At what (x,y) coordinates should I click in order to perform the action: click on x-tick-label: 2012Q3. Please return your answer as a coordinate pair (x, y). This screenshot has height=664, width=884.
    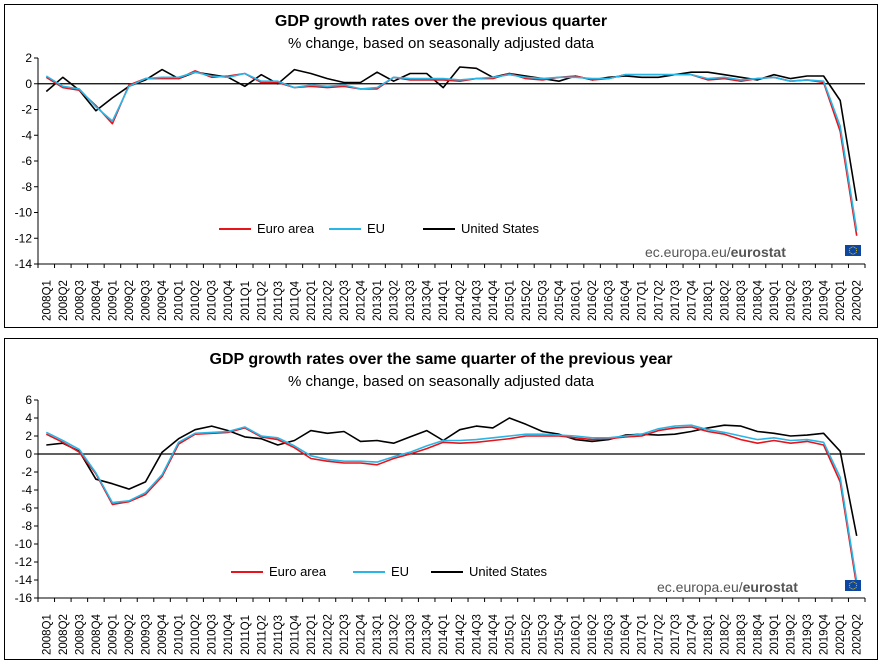
    Looking at the image, I should click on (345, 634).